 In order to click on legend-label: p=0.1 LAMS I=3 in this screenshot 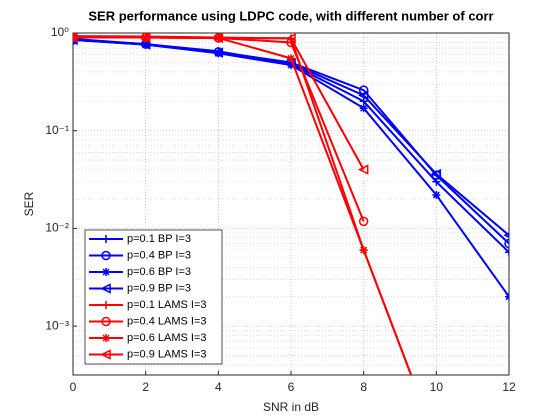, I will do `click(167, 305)`.